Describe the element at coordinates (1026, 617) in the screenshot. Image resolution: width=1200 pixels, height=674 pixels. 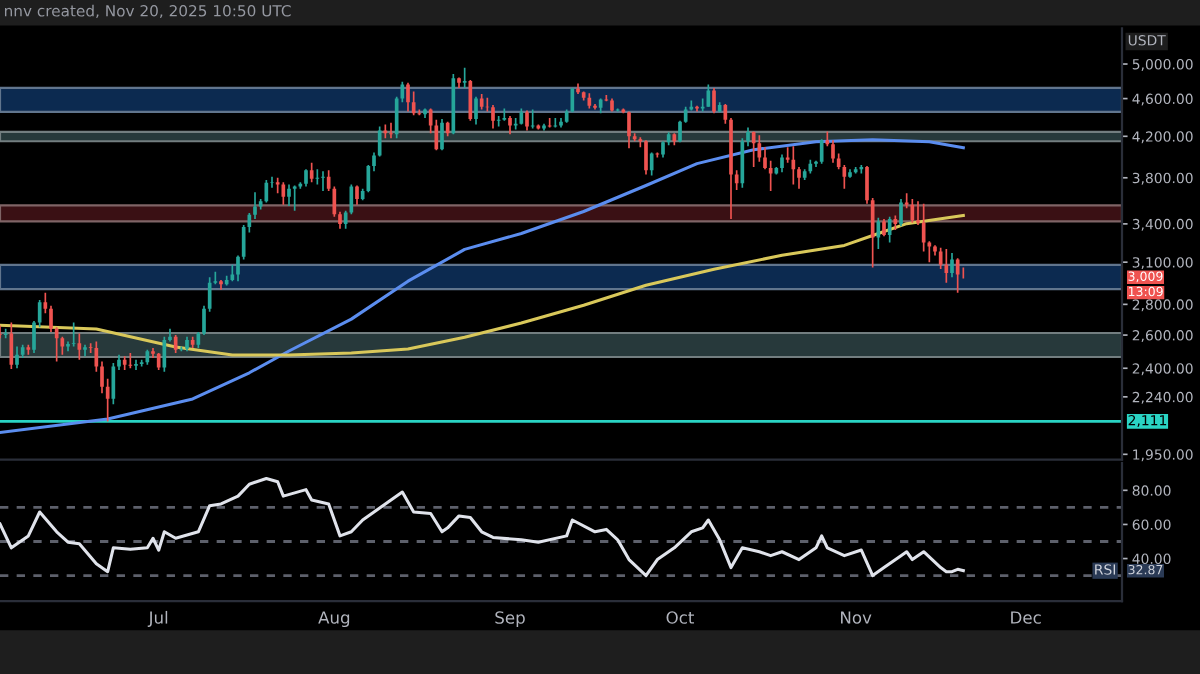
I see `x-tick-label: Dec` at that location.